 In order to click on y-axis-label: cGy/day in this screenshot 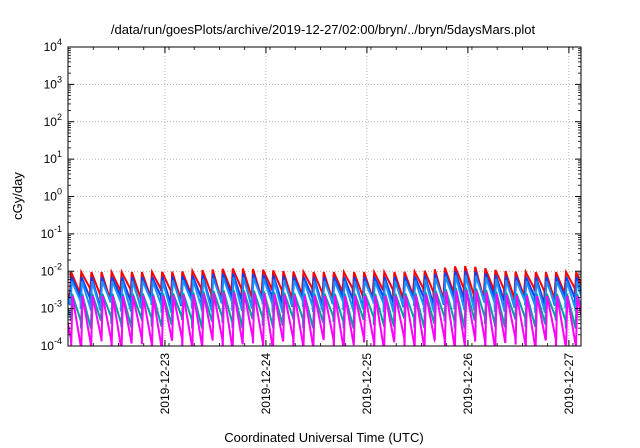, I will do `click(17, 196)`.